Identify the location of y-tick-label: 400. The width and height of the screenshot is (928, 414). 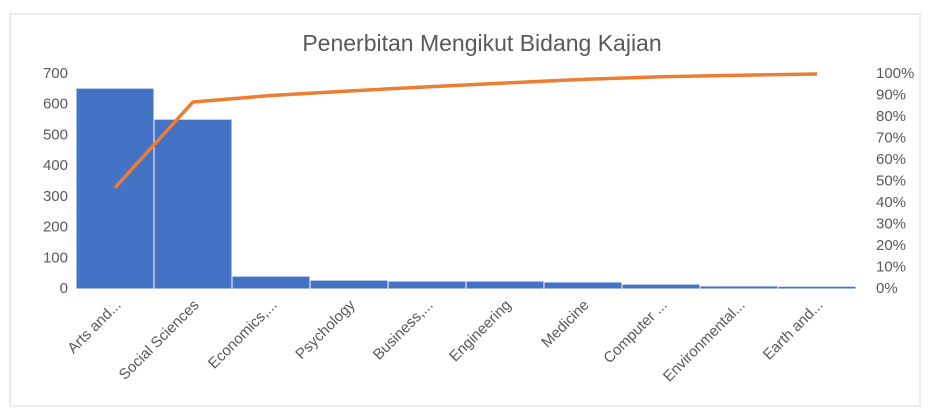
(55, 165).